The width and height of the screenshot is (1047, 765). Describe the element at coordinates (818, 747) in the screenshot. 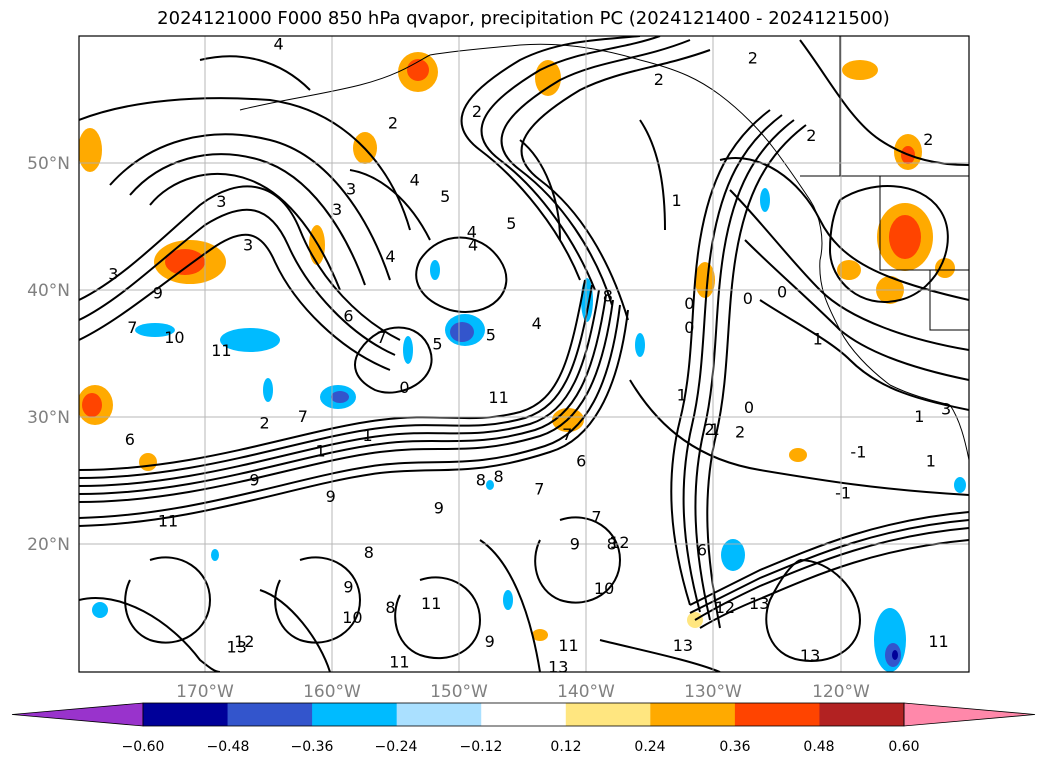

I see `cb-tick-label: 0.48` at that location.